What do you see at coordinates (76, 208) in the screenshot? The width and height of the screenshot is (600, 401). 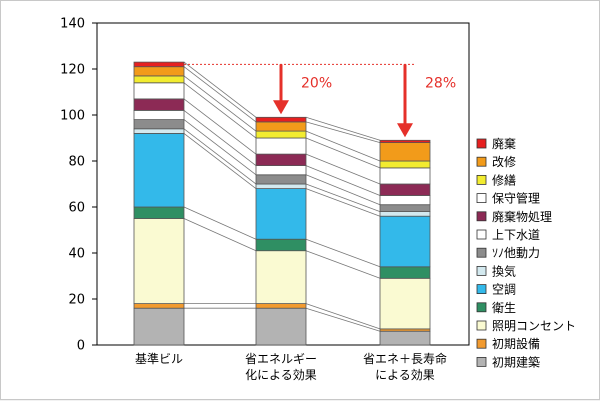 I see `y-tick-label: 60` at bounding box center [76, 208].